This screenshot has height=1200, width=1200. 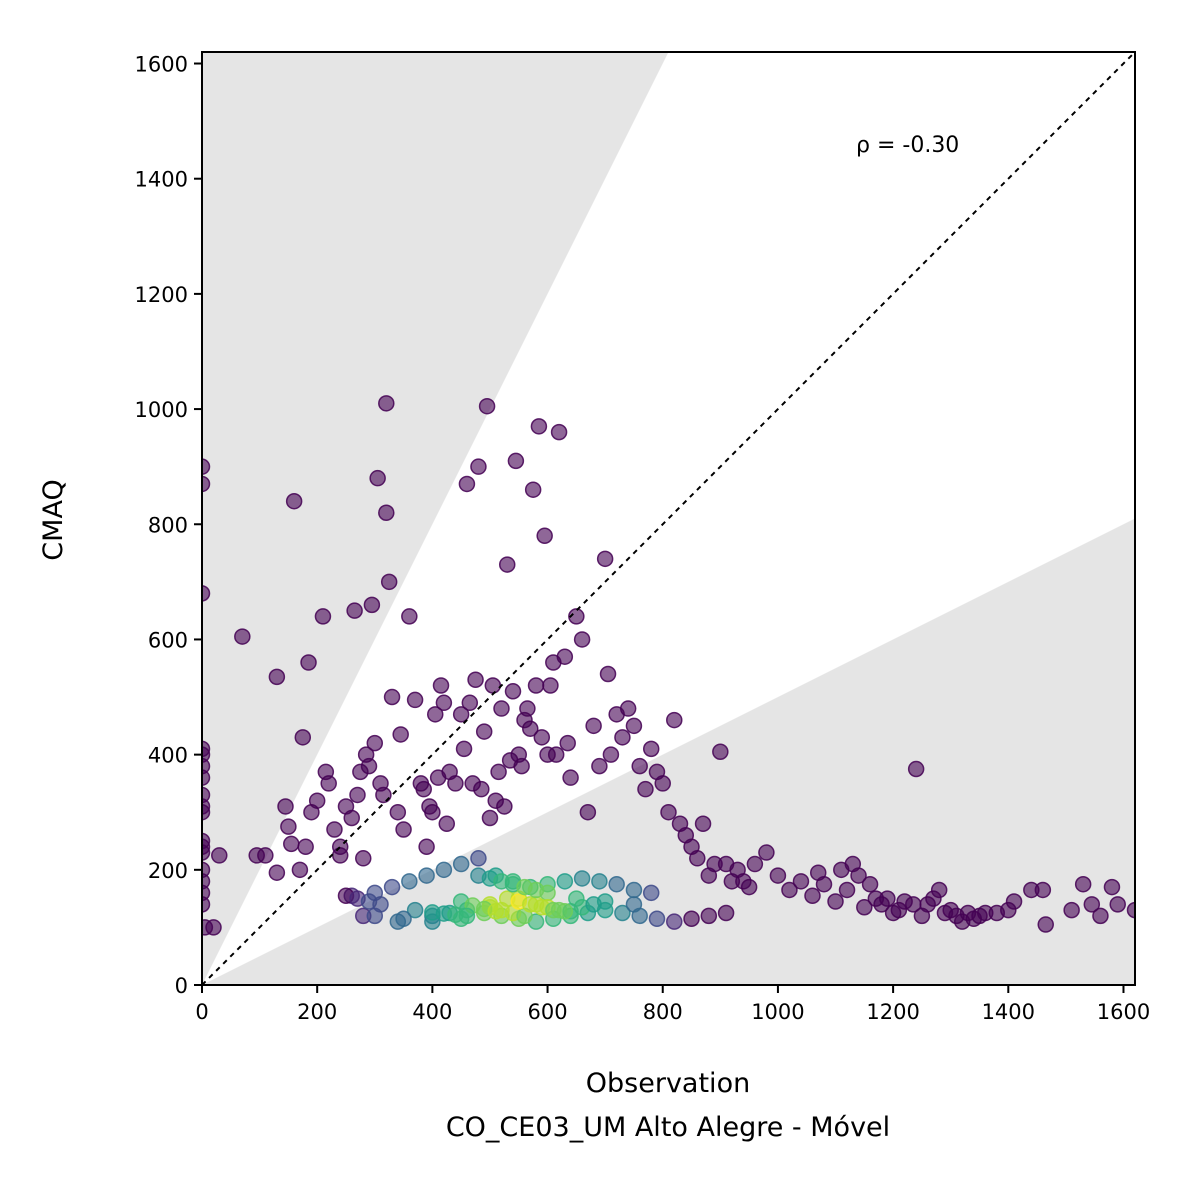 What do you see at coordinates (548, 1012) in the screenshot?
I see `x-tick-label: 600` at bounding box center [548, 1012].